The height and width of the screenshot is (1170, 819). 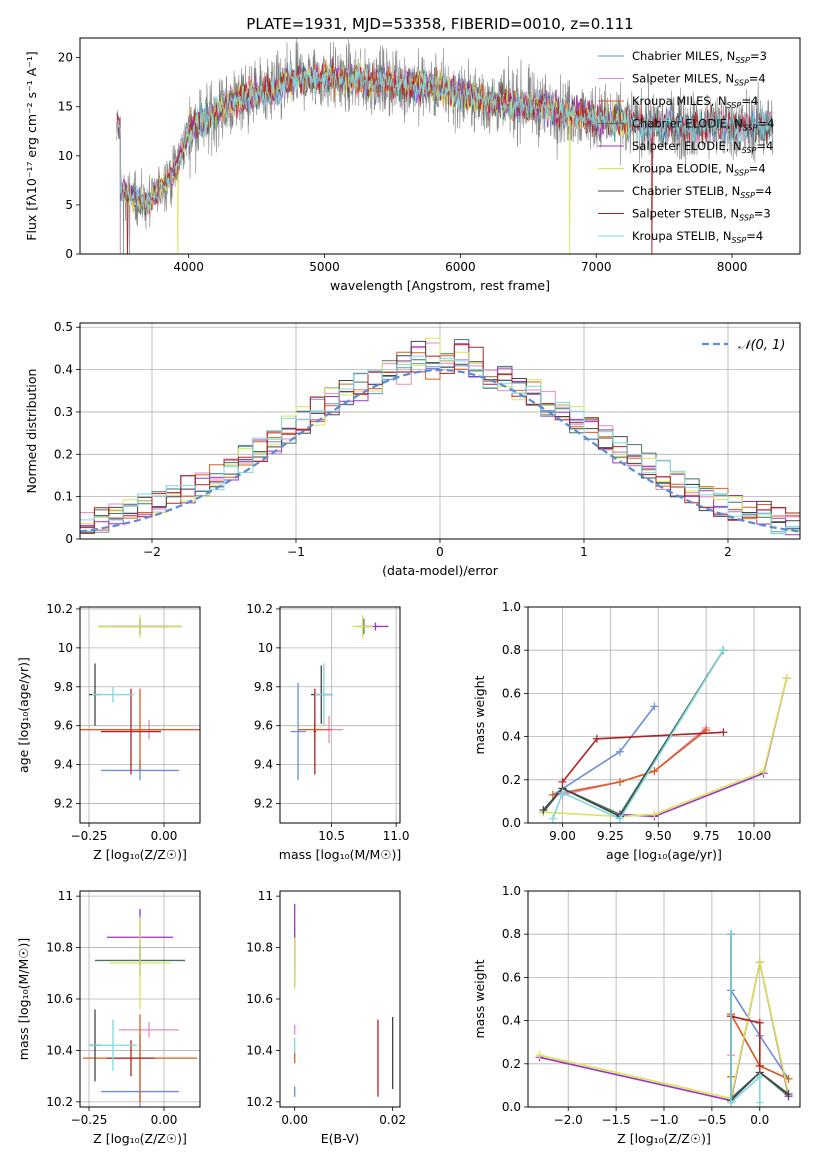 I want to click on spectrum-ytick-label: 0, so click(x=69, y=254).